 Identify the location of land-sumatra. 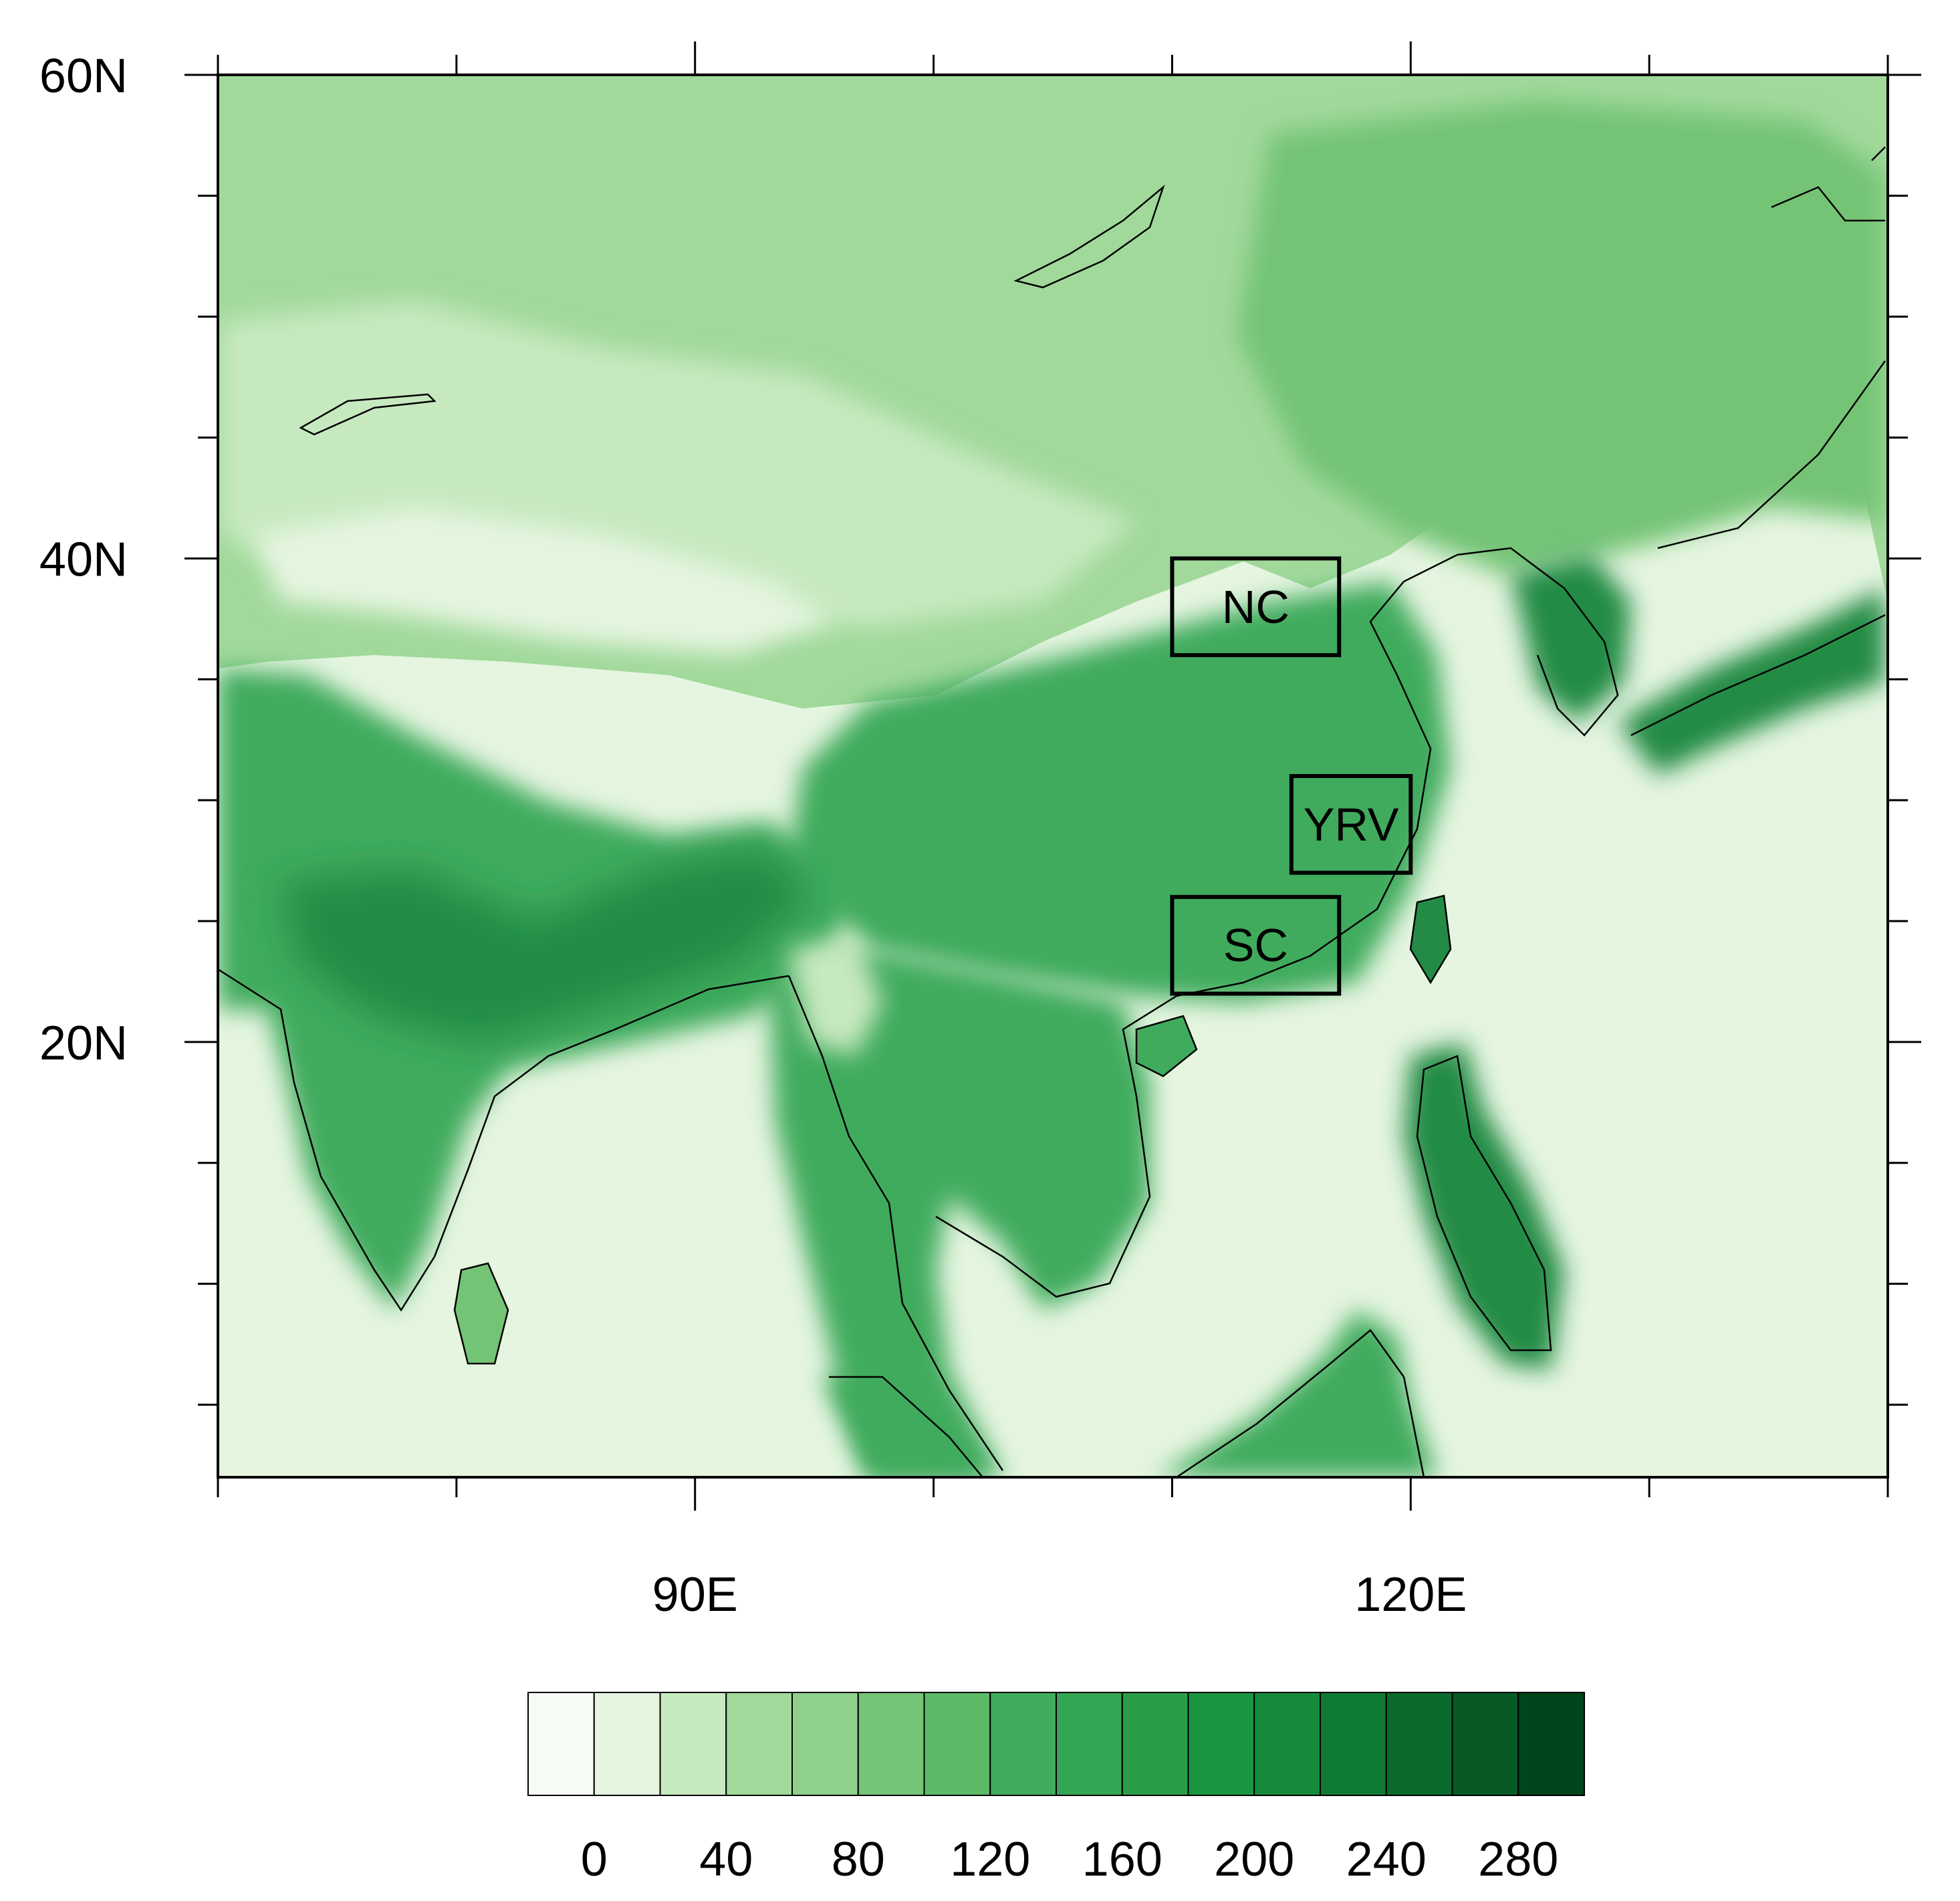
(905, 1423).